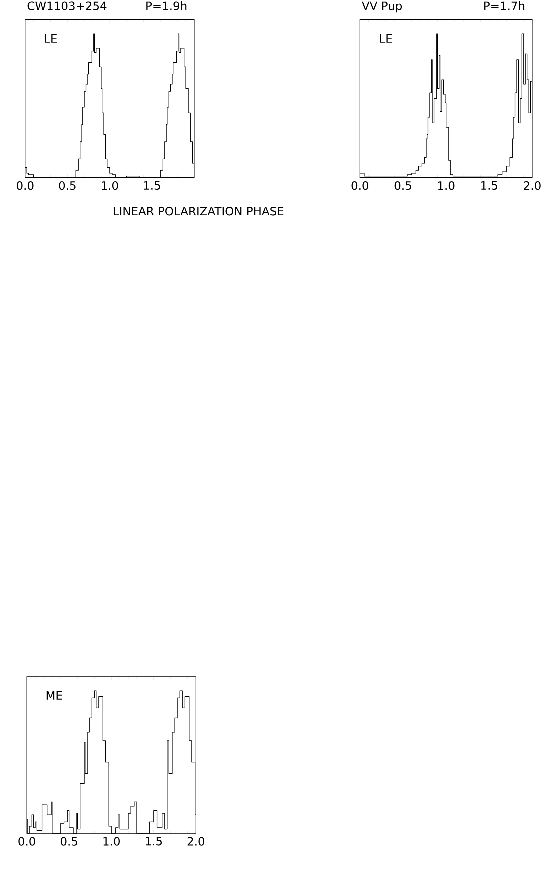  What do you see at coordinates (166, 6) in the screenshot?
I see `chart-subtitle: P=1.9h` at bounding box center [166, 6].